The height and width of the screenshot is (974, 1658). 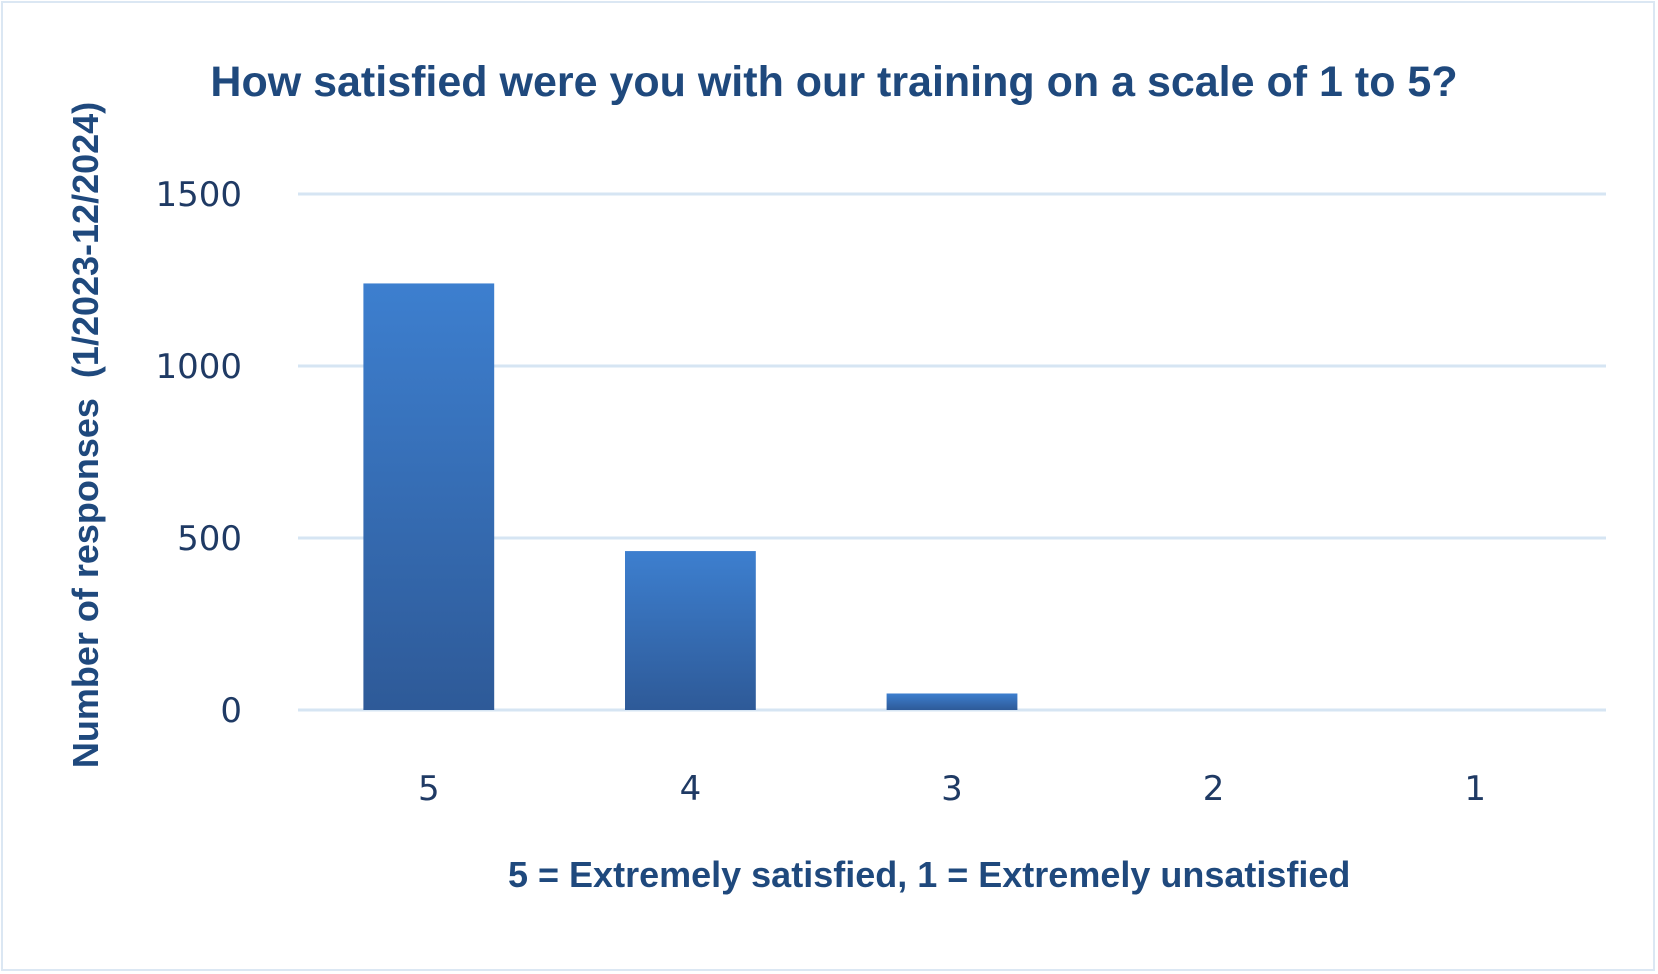 I want to click on x-tick-labels: 5 4 3 2 1, so click(x=952, y=789).